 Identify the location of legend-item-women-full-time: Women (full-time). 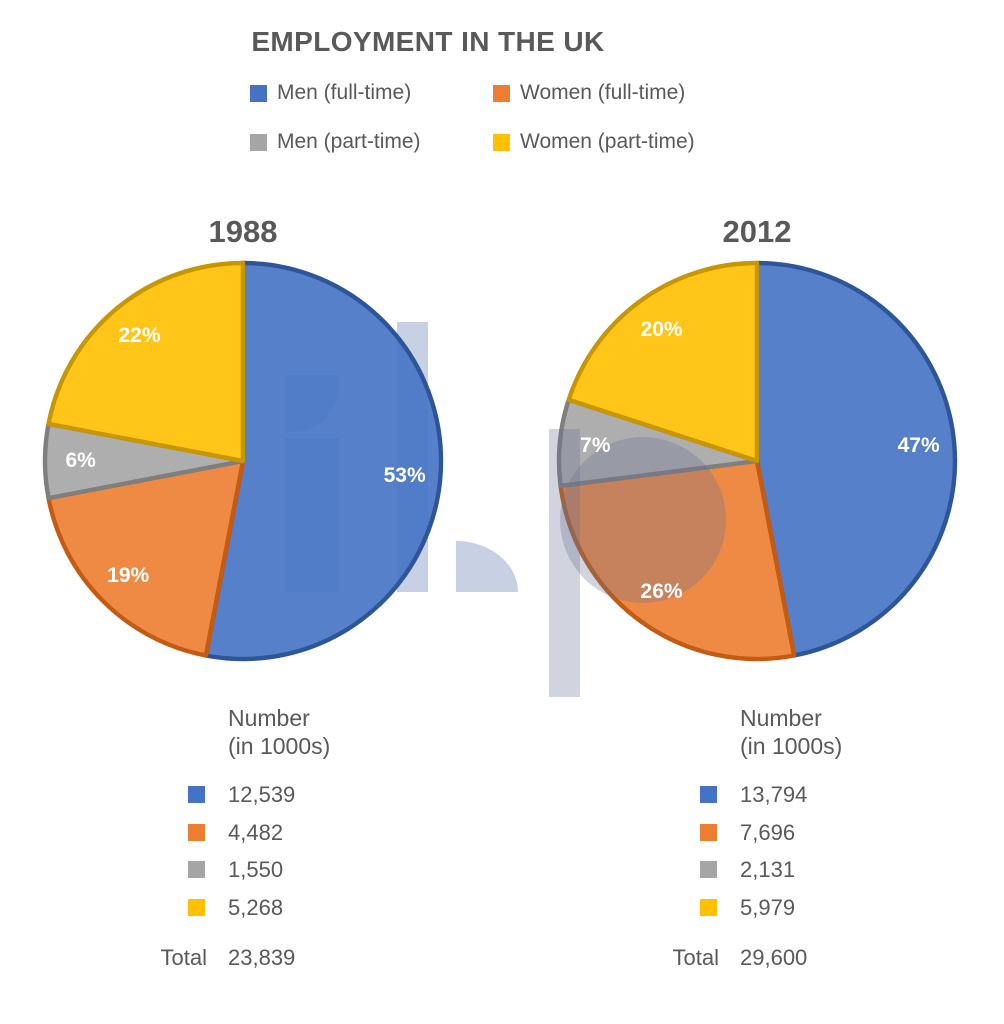
(589, 92).